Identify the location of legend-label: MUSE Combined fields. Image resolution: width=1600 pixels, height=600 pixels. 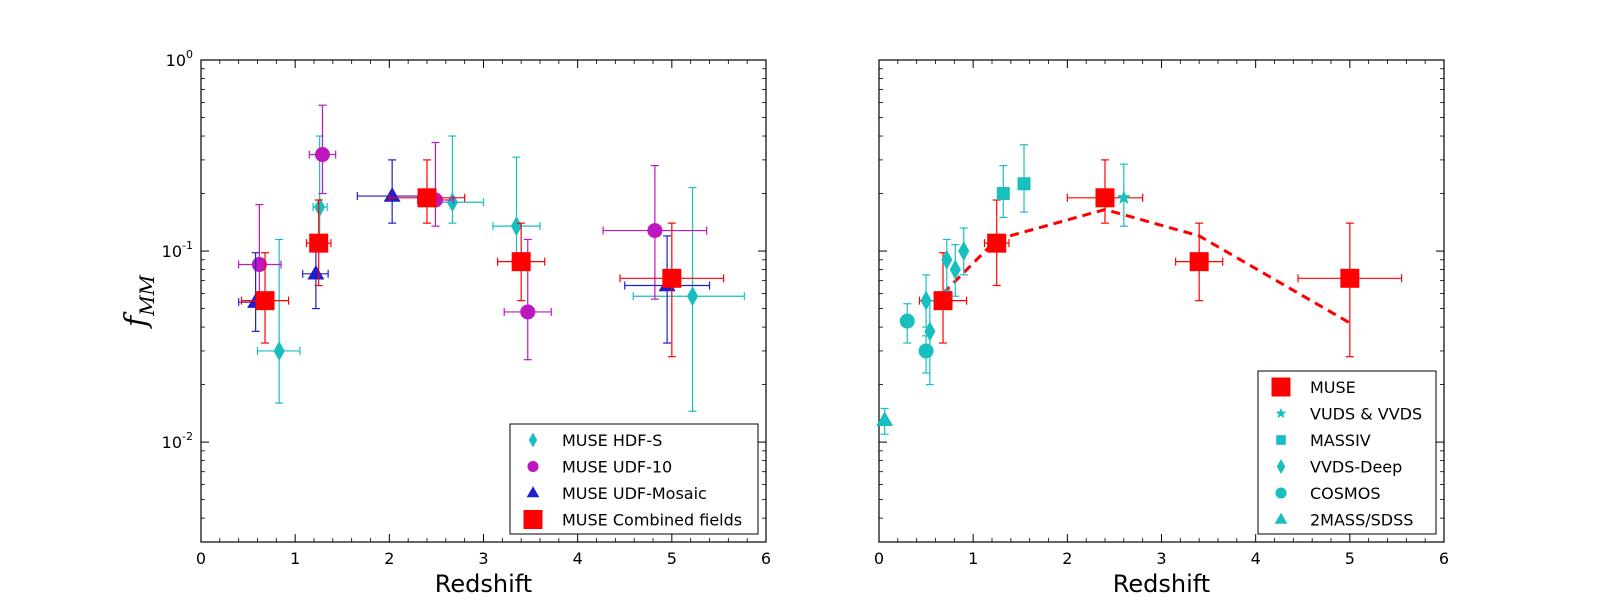
(652, 520).